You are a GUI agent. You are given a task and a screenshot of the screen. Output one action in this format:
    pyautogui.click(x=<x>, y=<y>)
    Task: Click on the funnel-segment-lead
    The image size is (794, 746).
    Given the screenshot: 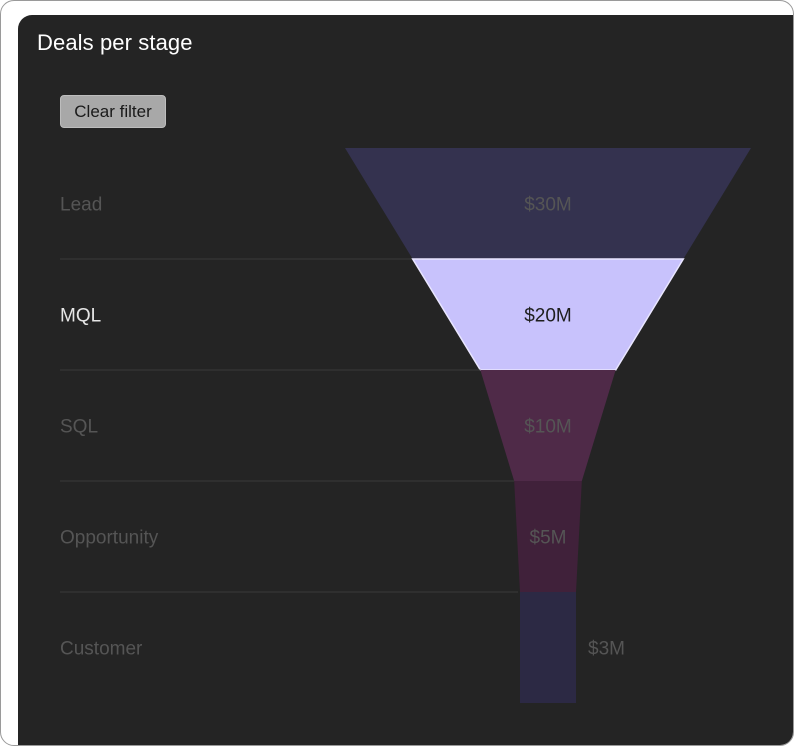 What is the action you would take?
    pyautogui.click(x=548, y=203)
    